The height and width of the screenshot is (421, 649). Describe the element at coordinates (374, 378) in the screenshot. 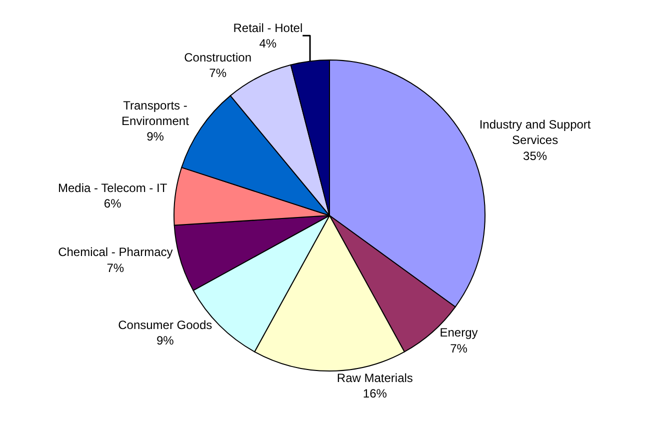

I see `slice-label: Raw Materials` at that location.